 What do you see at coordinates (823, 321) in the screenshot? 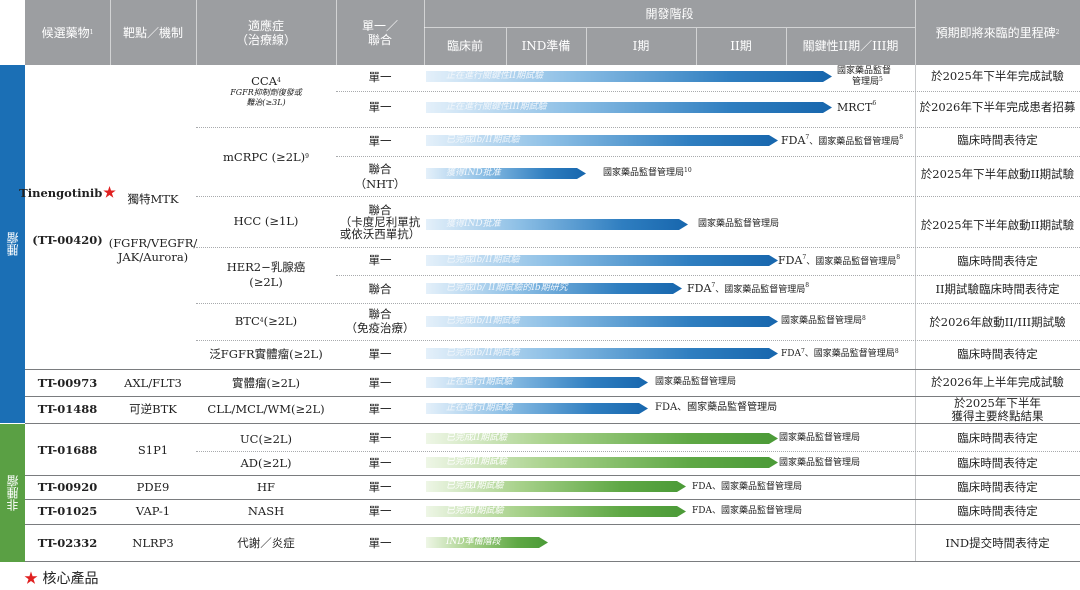
I see `reg-btc: 國家藥品監督管理局8` at bounding box center [823, 321].